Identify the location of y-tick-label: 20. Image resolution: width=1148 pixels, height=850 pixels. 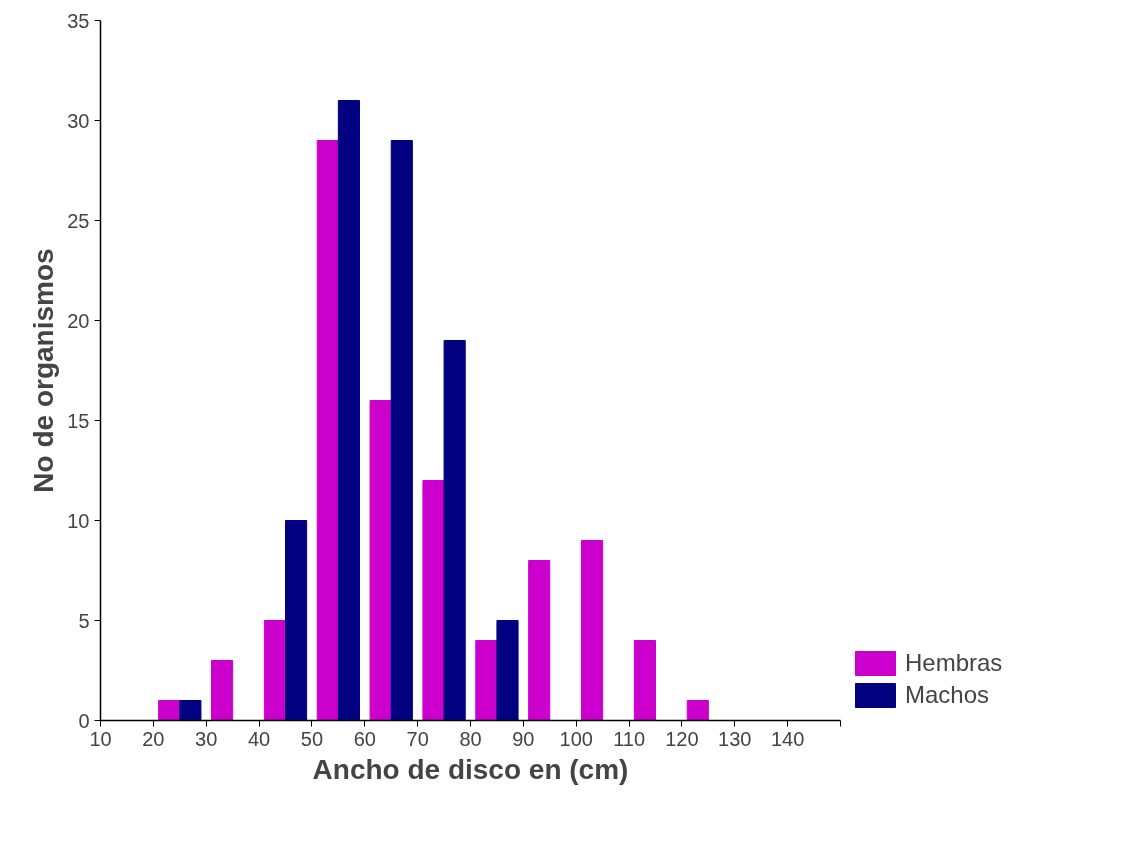
(78, 320).